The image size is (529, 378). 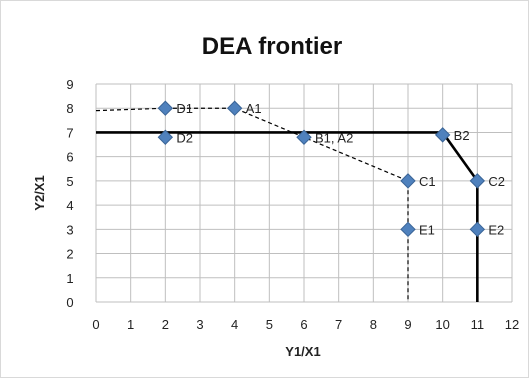 What do you see at coordinates (69, 84) in the screenshot?
I see `y-tick-label: 9` at bounding box center [69, 84].